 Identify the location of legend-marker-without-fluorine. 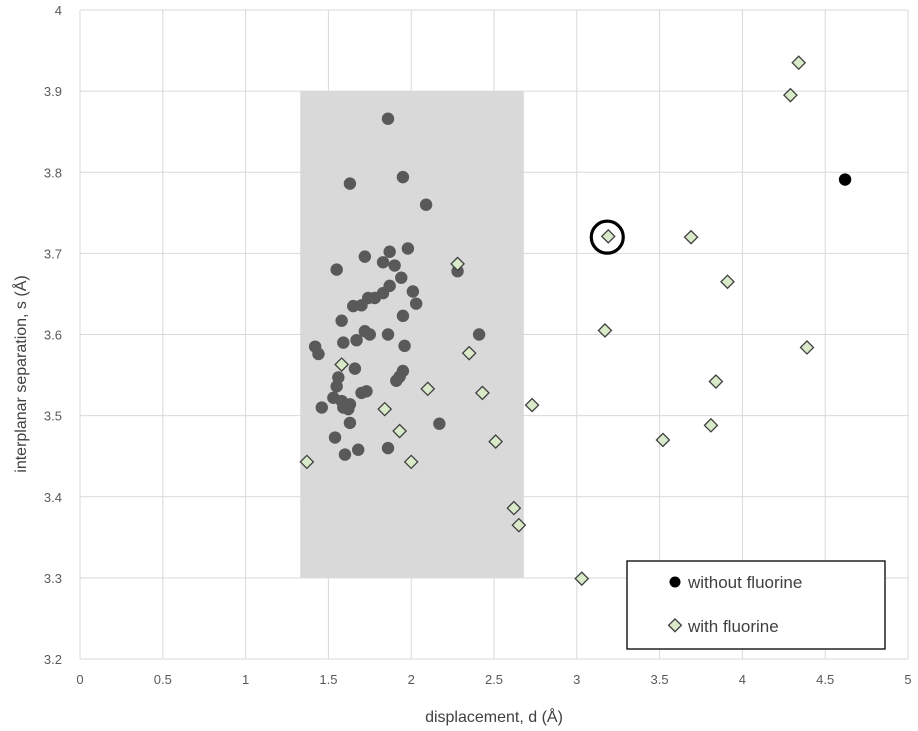
(675, 582).